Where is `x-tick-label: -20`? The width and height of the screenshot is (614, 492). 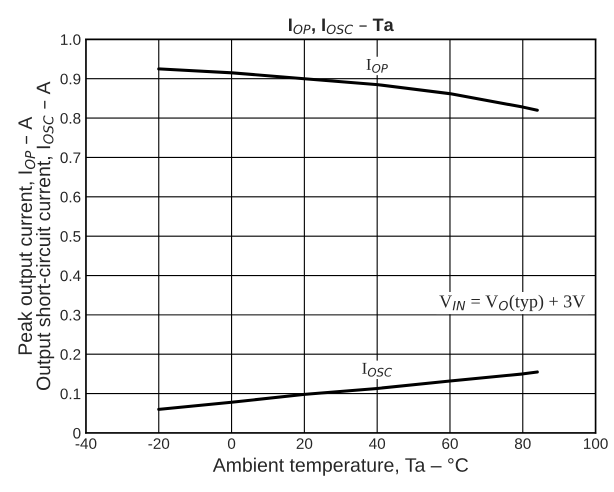
x-tick-label: -20 is located at coordinates (159, 444).